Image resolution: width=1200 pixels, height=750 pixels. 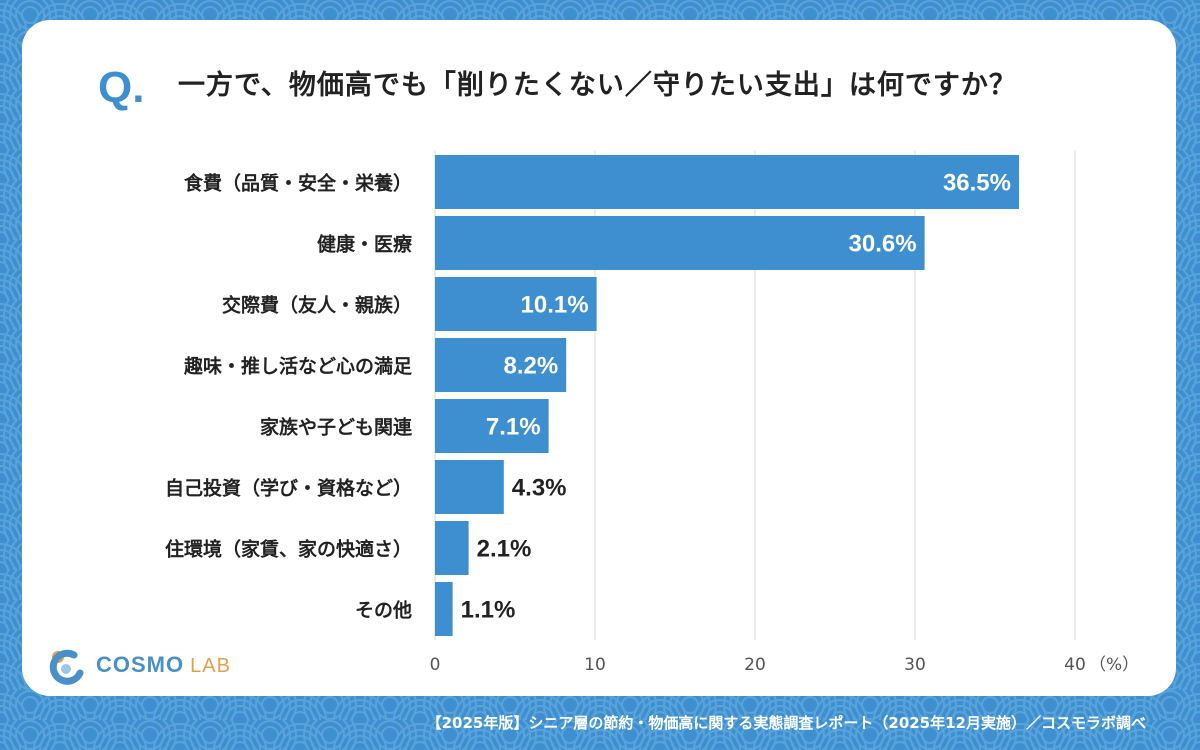 I want to click on x-tick-label: 0, so click(x=435, y=665).